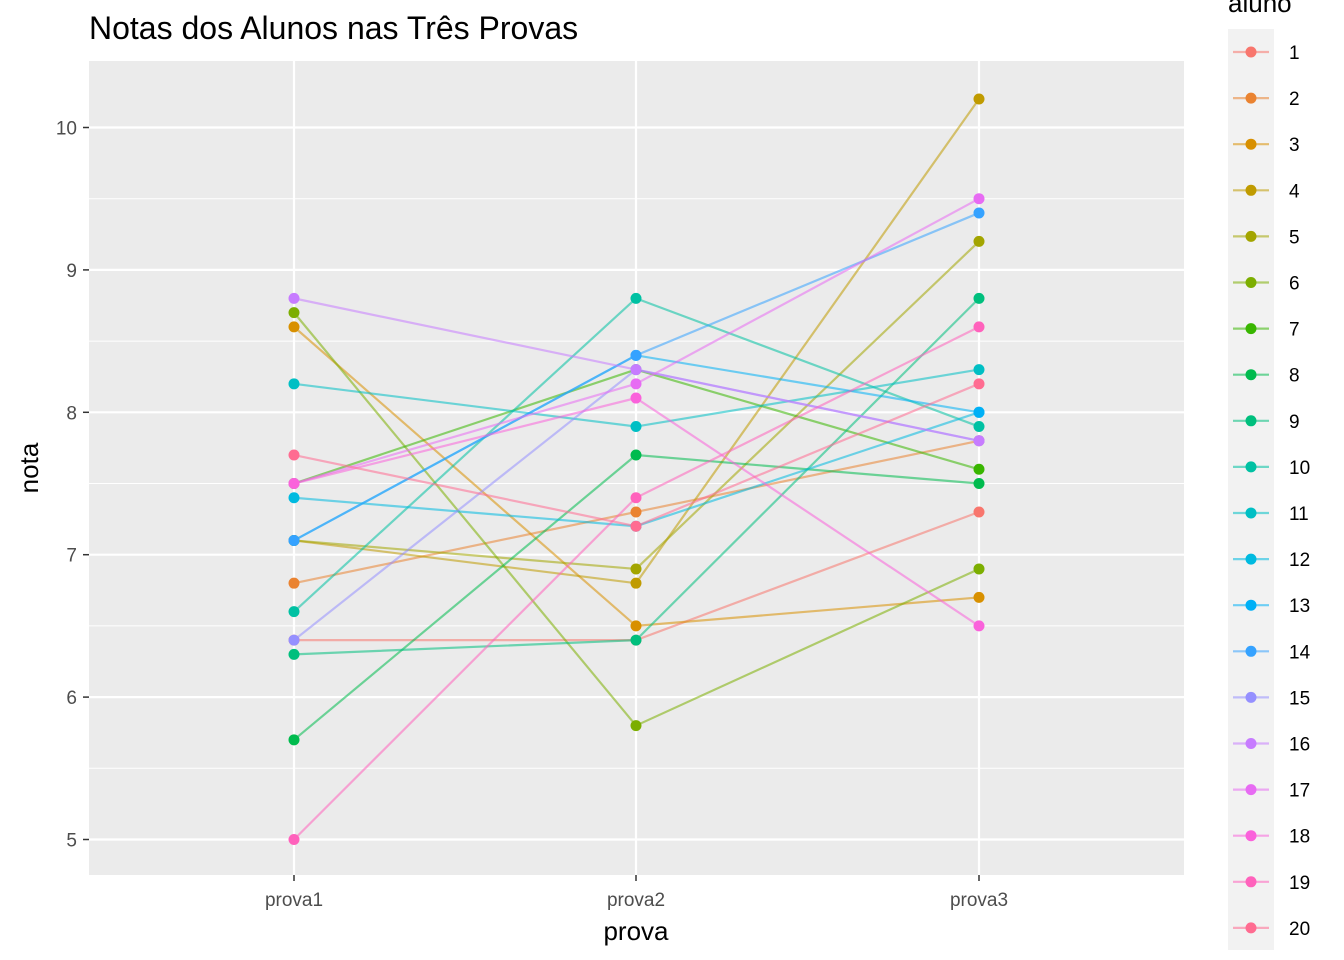 The width and height of the screenshot is (1344, 960). I want to click on legend-title: aluno, so click(1260, 9).